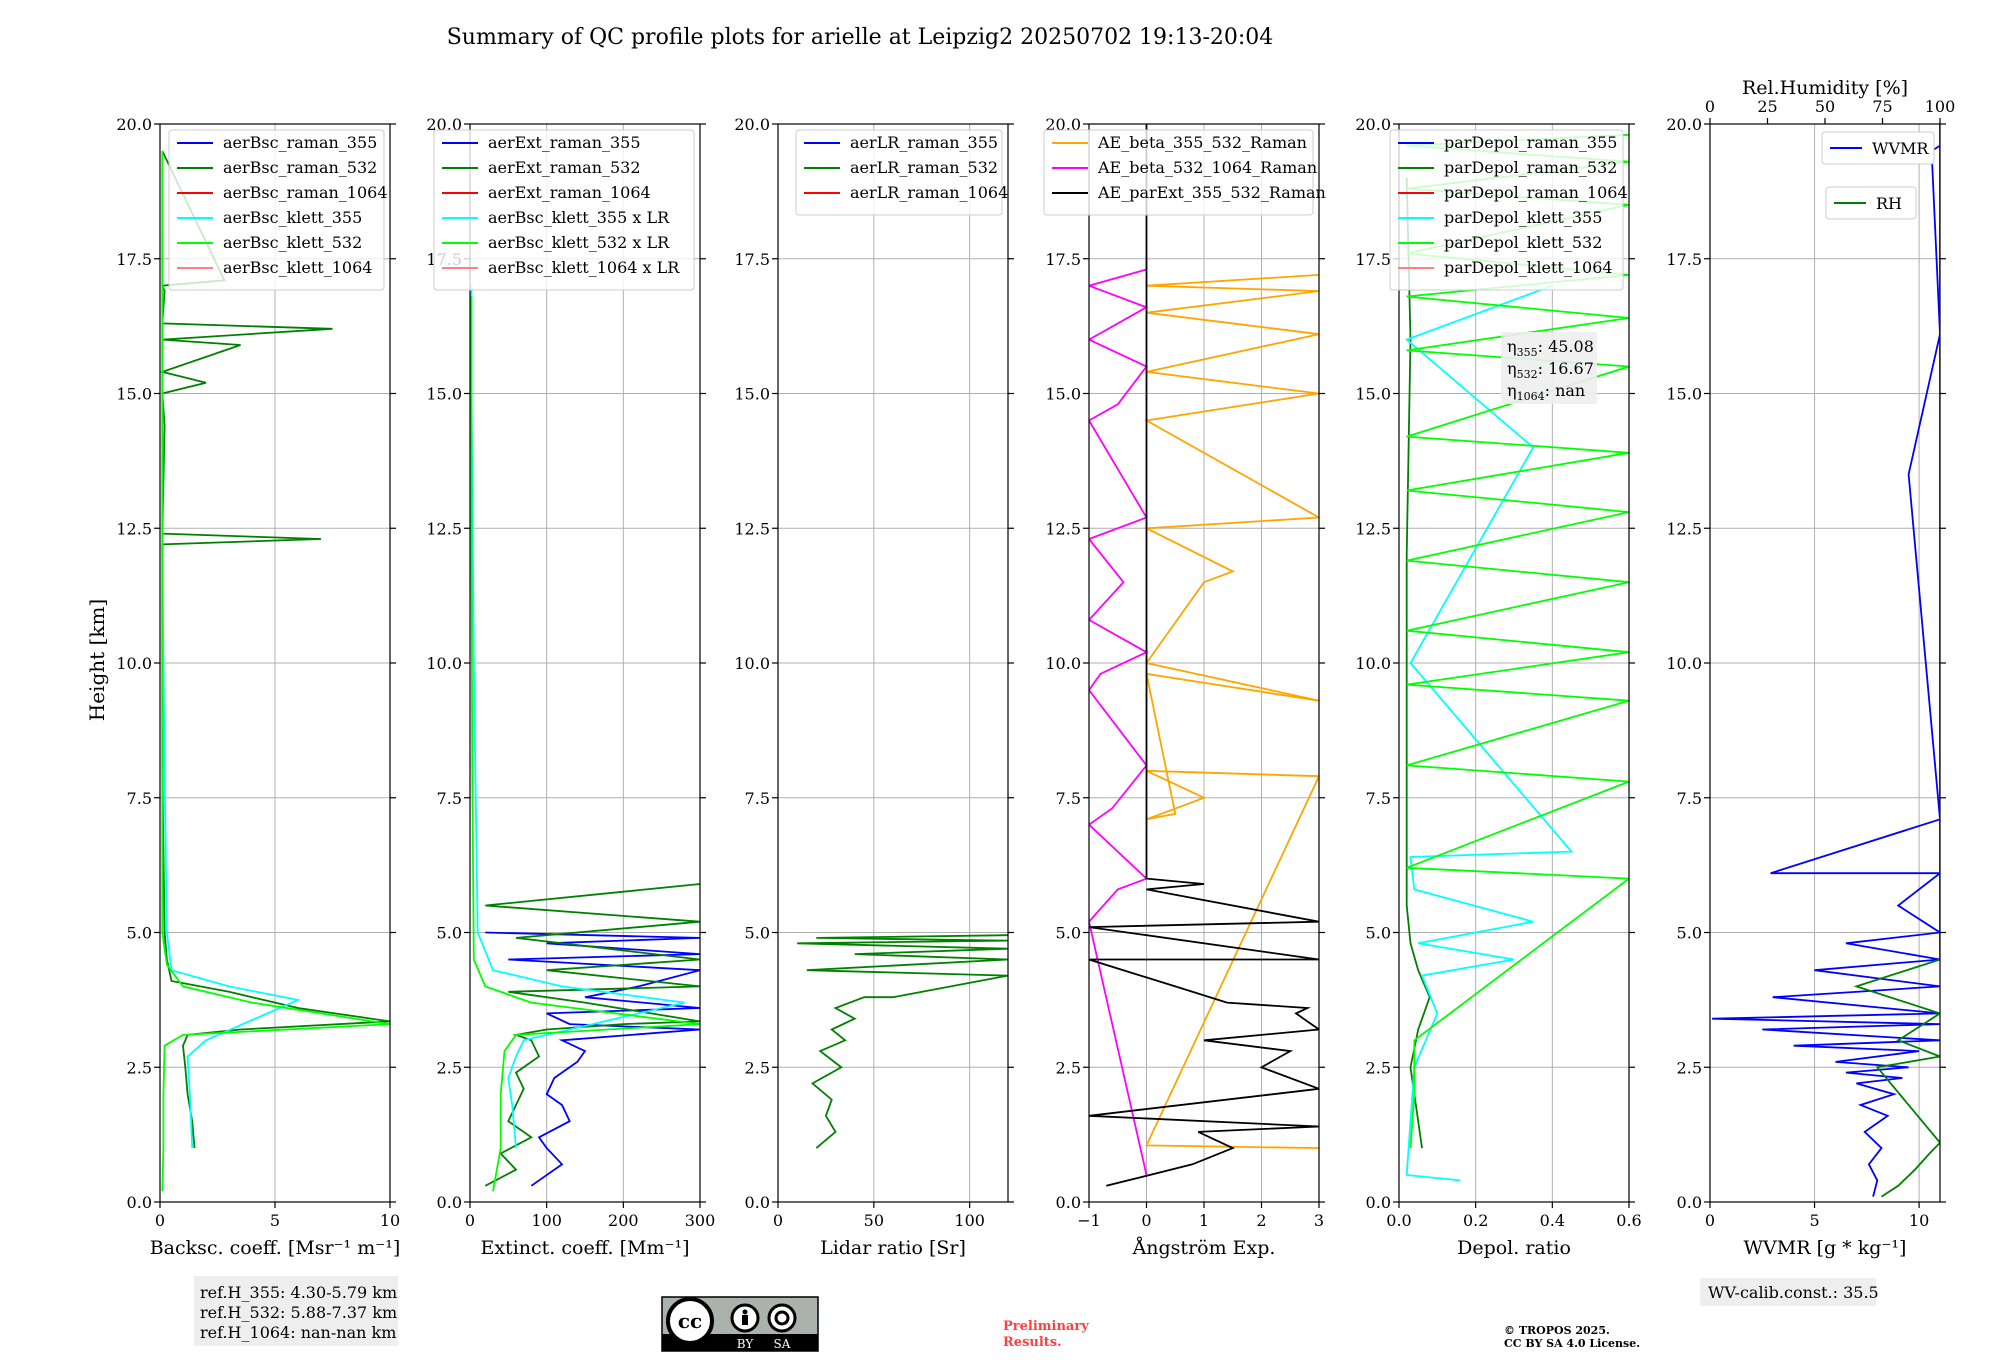  Describe the element at coordinates (1550, 348) in the screenshot. I see `annotation-line: η355: 45.08` at that location.